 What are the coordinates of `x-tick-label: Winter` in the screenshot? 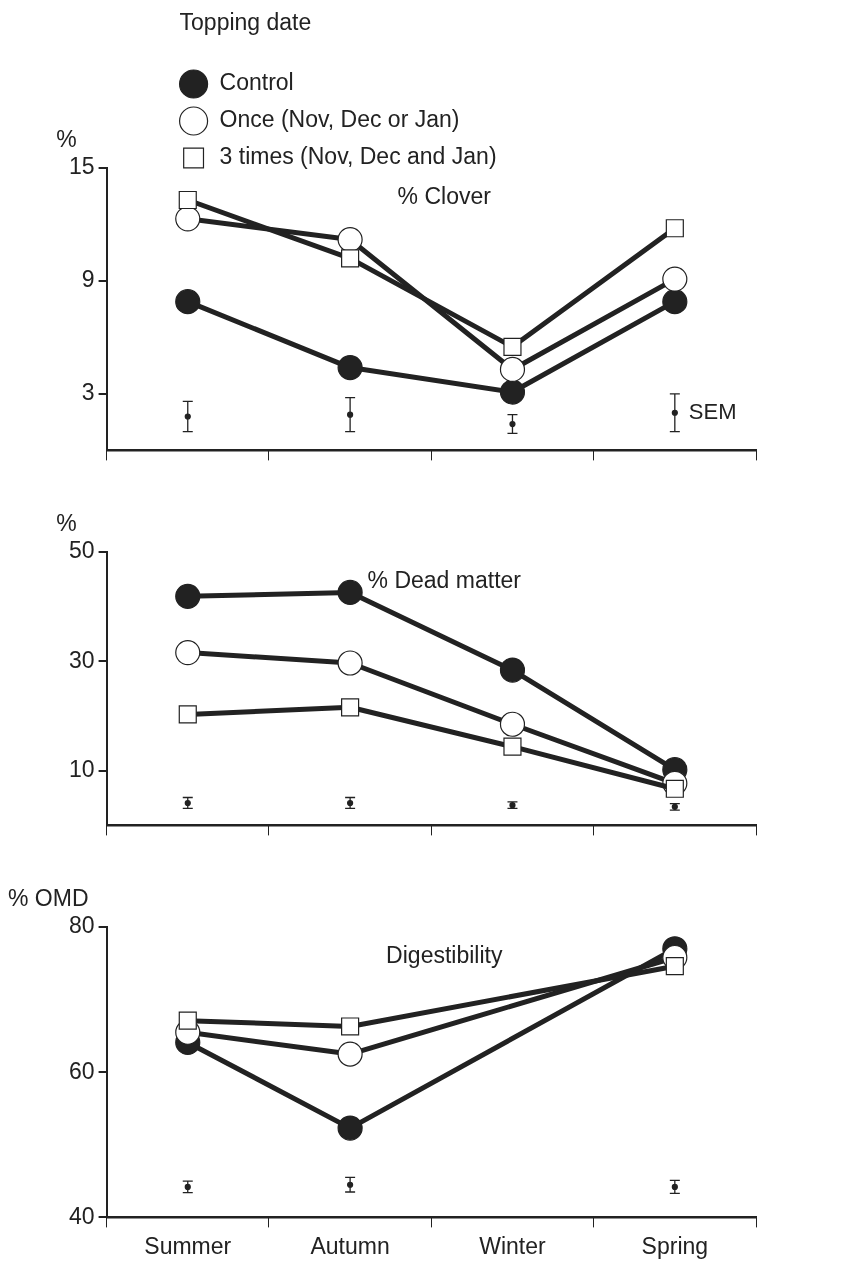 It's located at (513, 1245).